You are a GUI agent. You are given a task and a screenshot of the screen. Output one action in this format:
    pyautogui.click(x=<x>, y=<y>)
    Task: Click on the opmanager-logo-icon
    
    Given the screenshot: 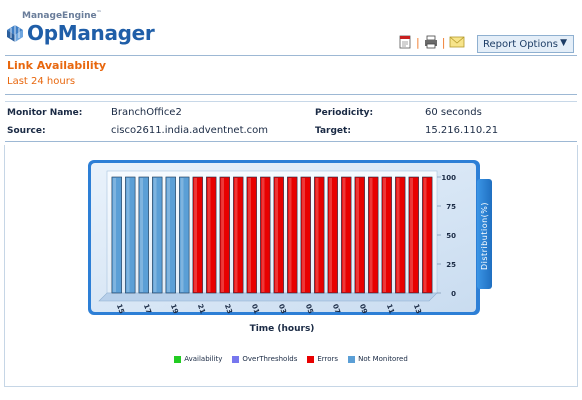 What is the action you would take?
    pyautogui.click(x=15, y=33)
    